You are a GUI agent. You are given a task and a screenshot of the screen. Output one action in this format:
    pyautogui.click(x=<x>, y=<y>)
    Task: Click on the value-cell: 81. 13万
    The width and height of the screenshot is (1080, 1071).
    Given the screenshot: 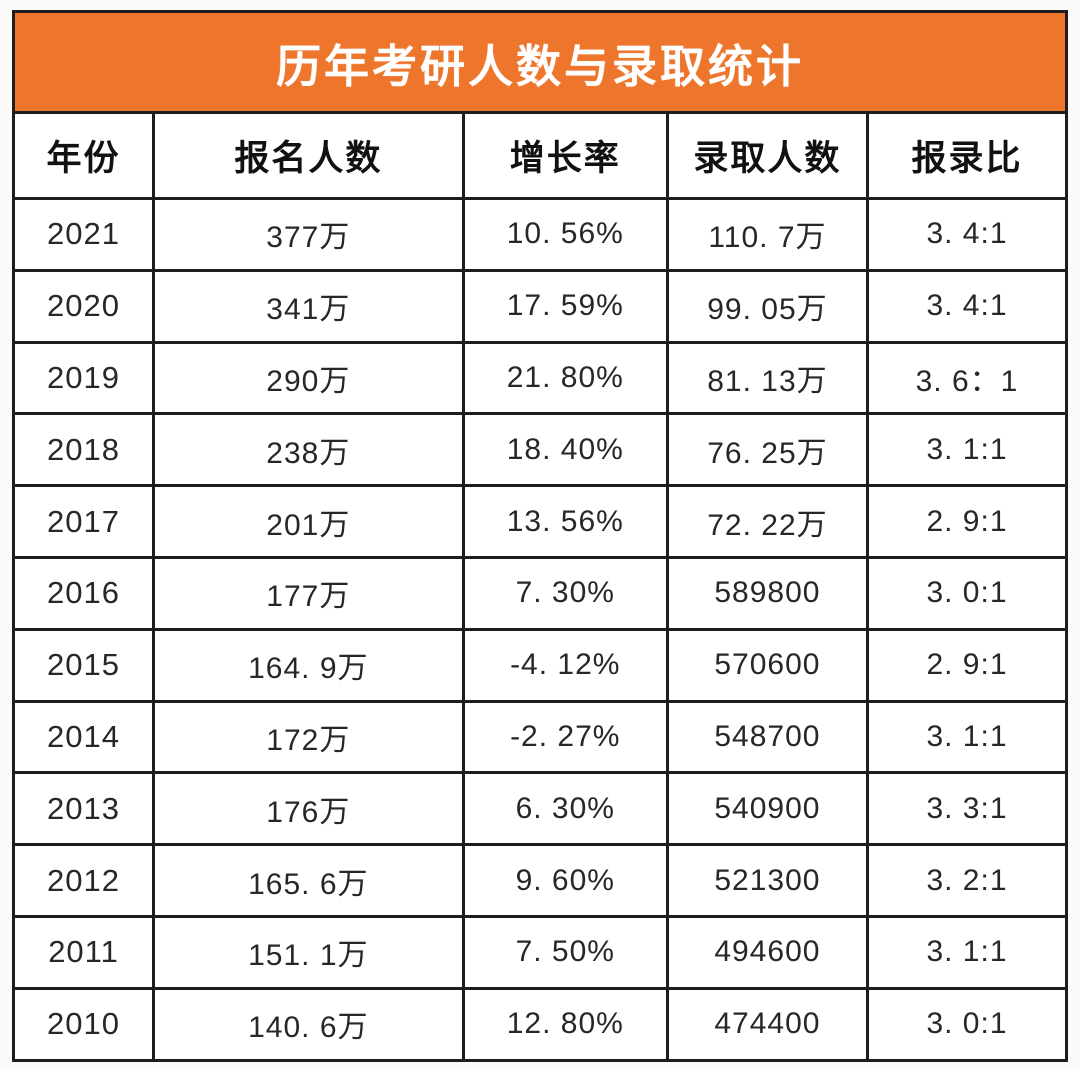 What is the action you would take?
    pyautogui.click(x=767, y=378)
    